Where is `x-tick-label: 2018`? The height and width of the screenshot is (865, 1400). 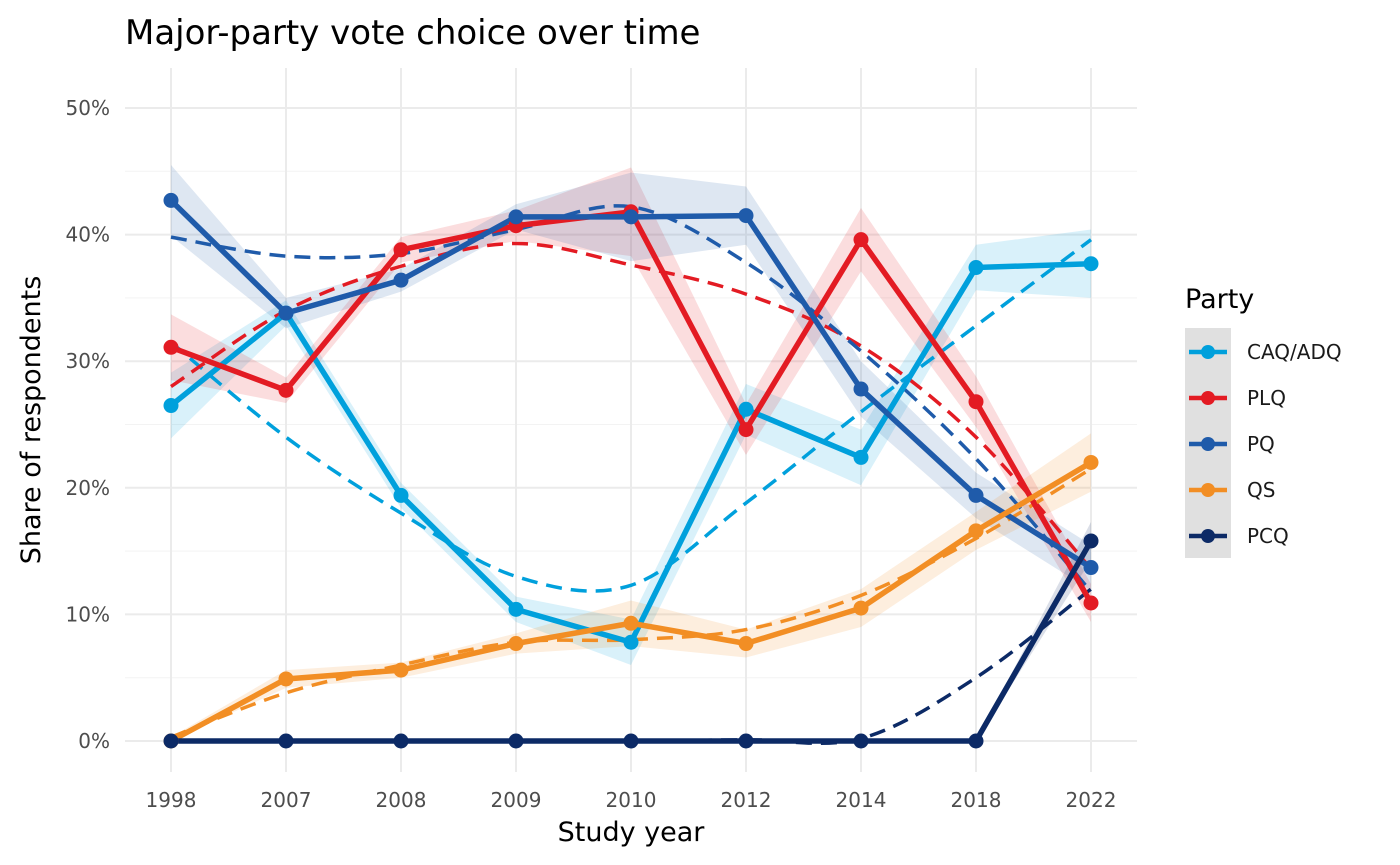 x-tick-label: 2018 is located at coordinates (976, 800).